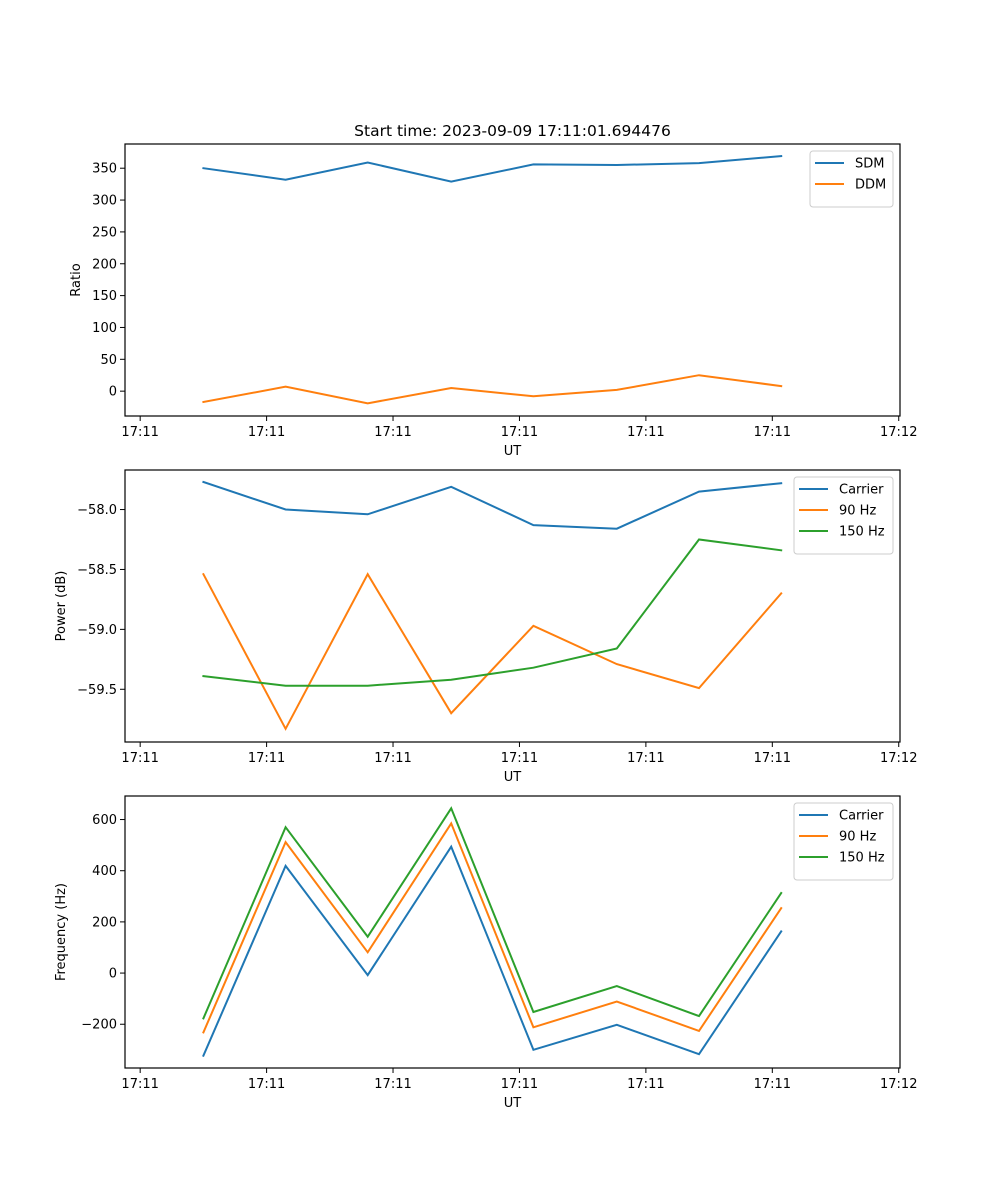  What do you see at coordinates (492, 169) in the screenshot?
I see `series-line-sdm` at bounding box center [492, 169].